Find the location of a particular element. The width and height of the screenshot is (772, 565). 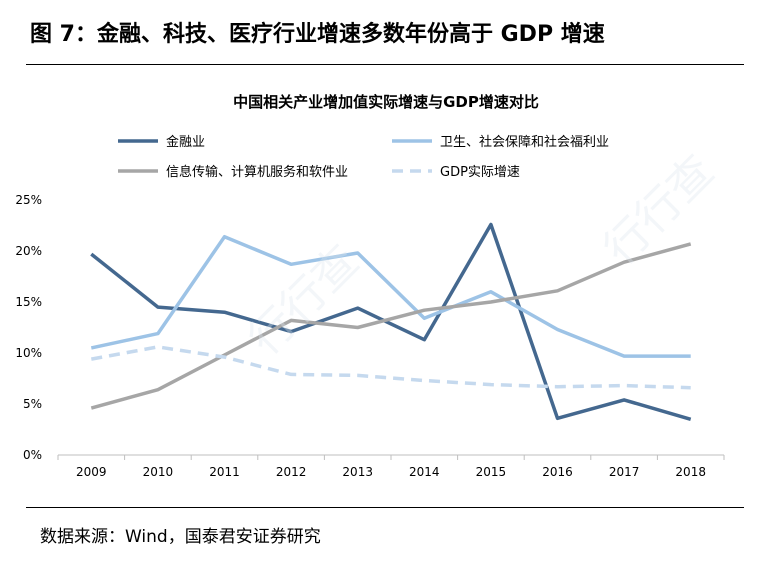

x-tick-label: 2013 is located at coordinates (357, 472).